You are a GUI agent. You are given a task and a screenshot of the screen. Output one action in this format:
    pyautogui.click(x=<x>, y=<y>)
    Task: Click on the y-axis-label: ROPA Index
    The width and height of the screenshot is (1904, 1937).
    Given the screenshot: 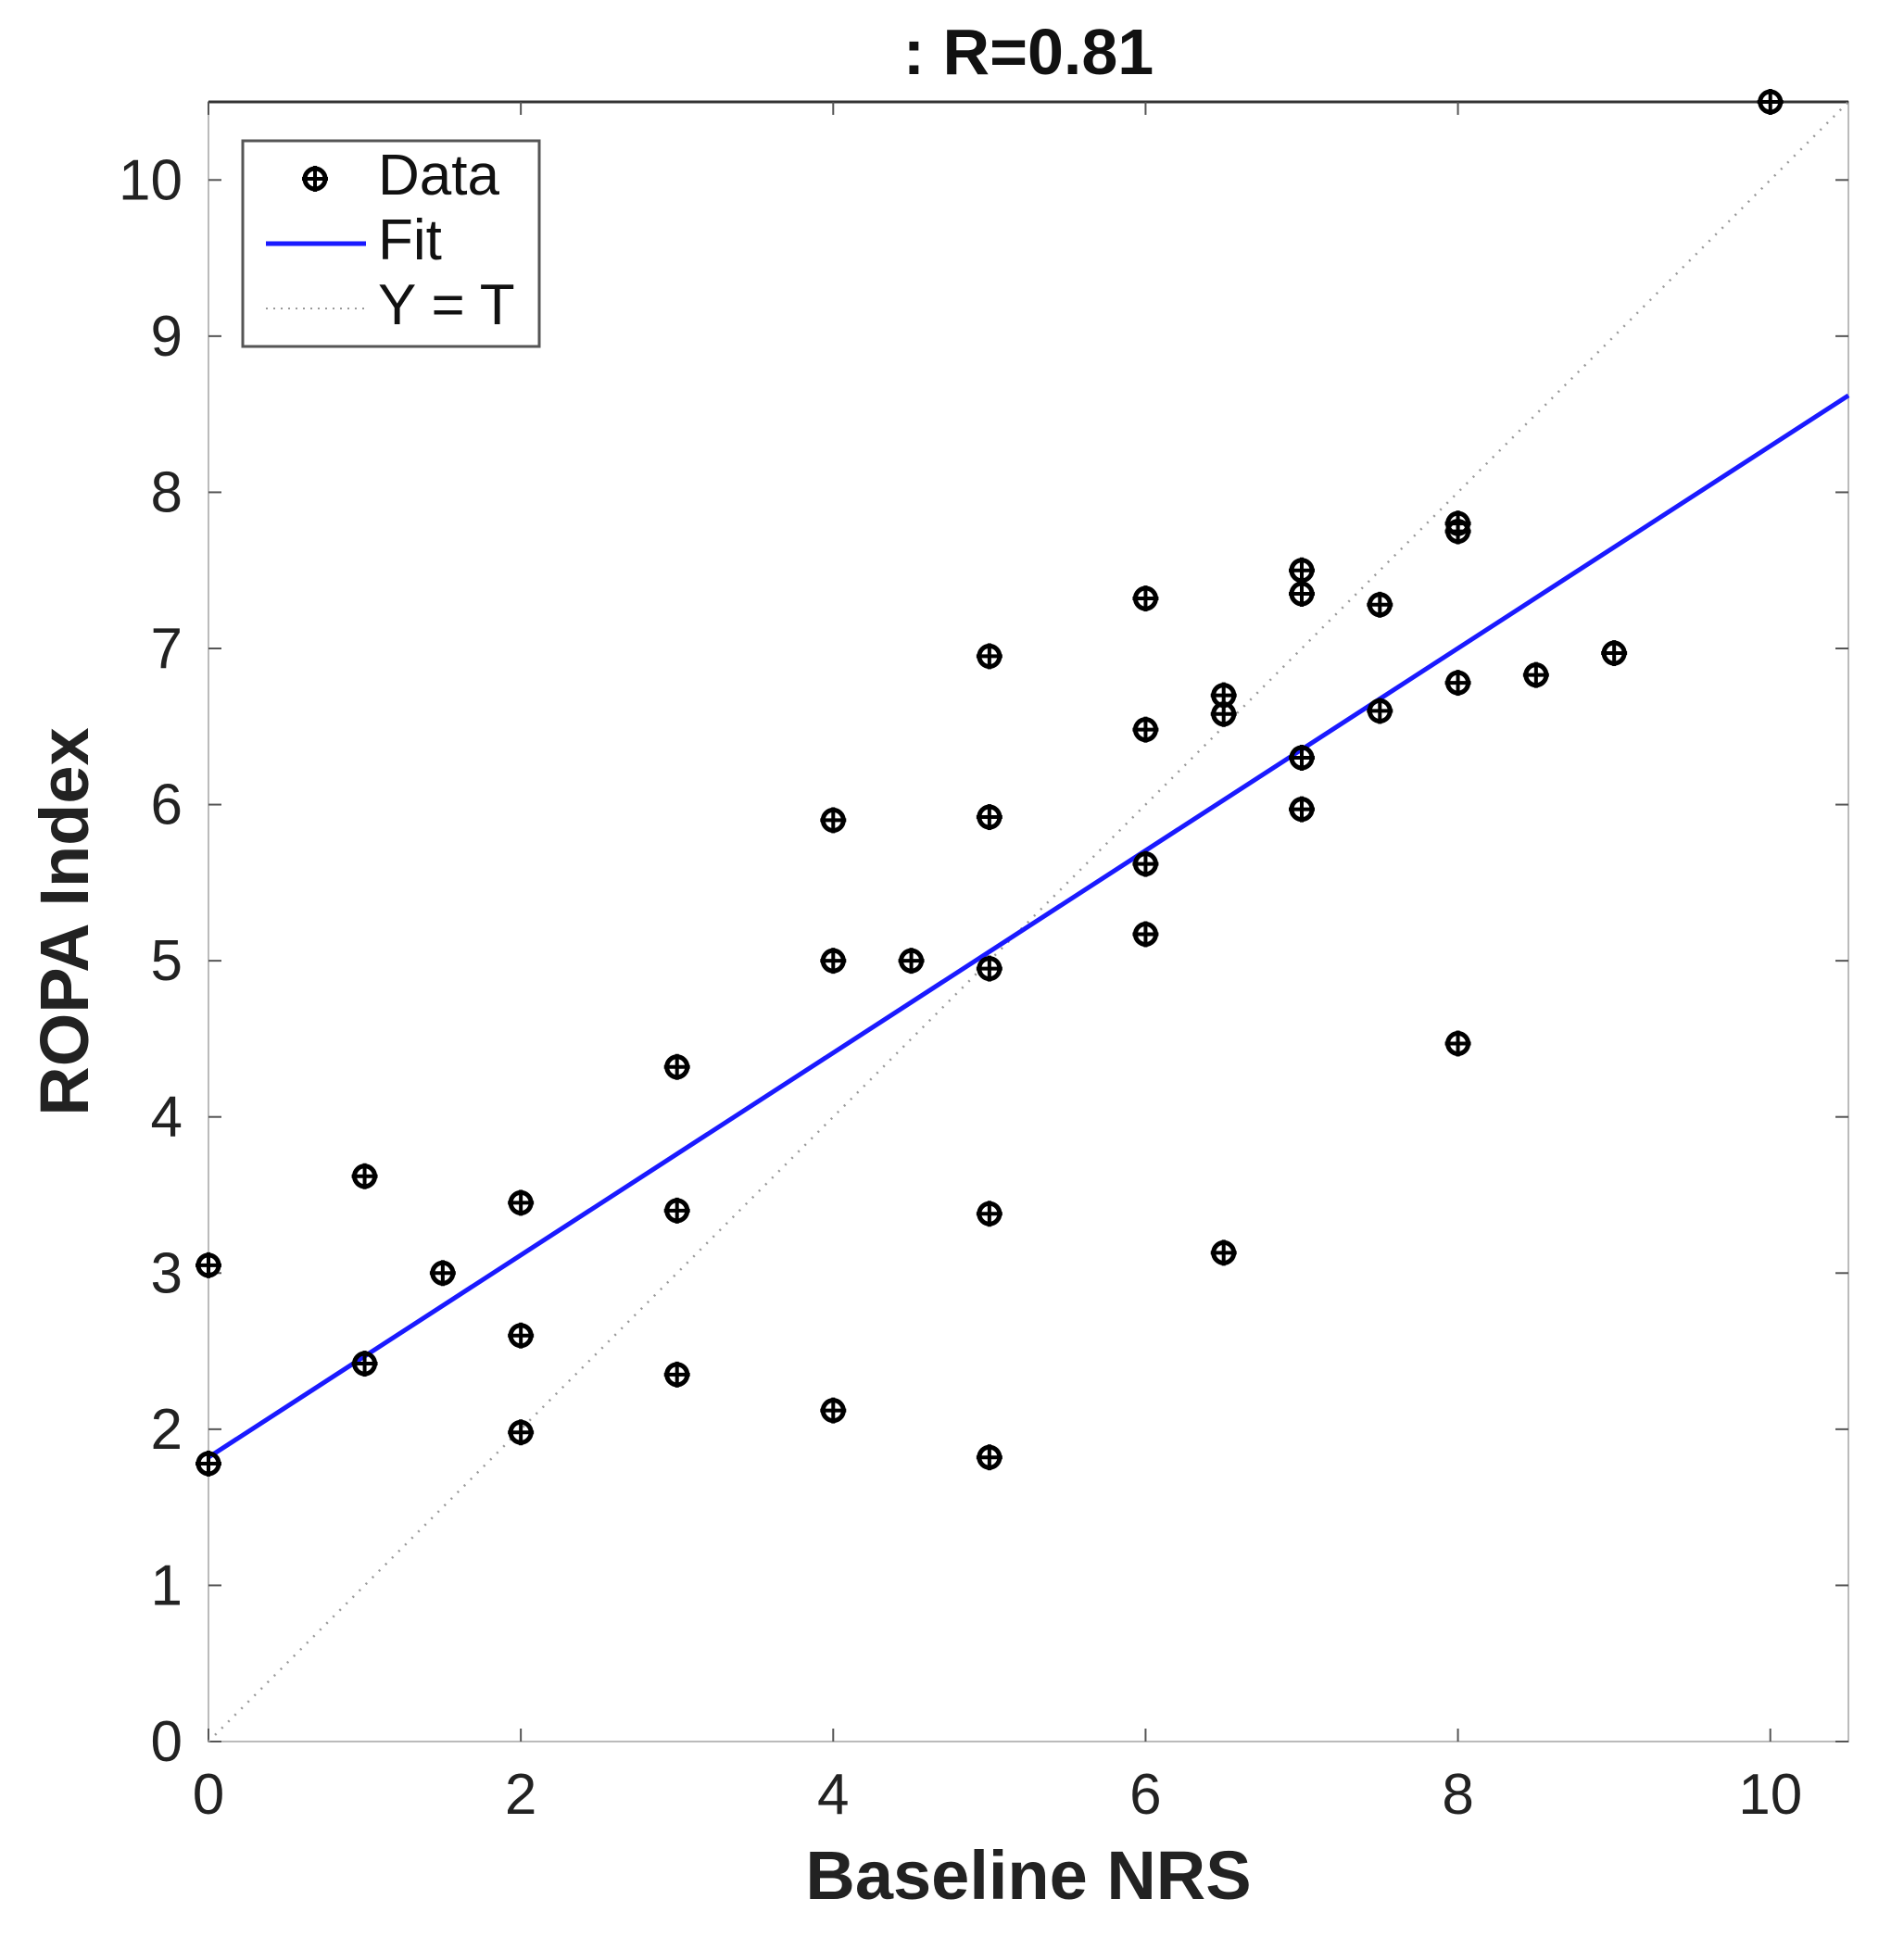 What is the action you would take?
    pyautogui.click(x=64, y=921)
    